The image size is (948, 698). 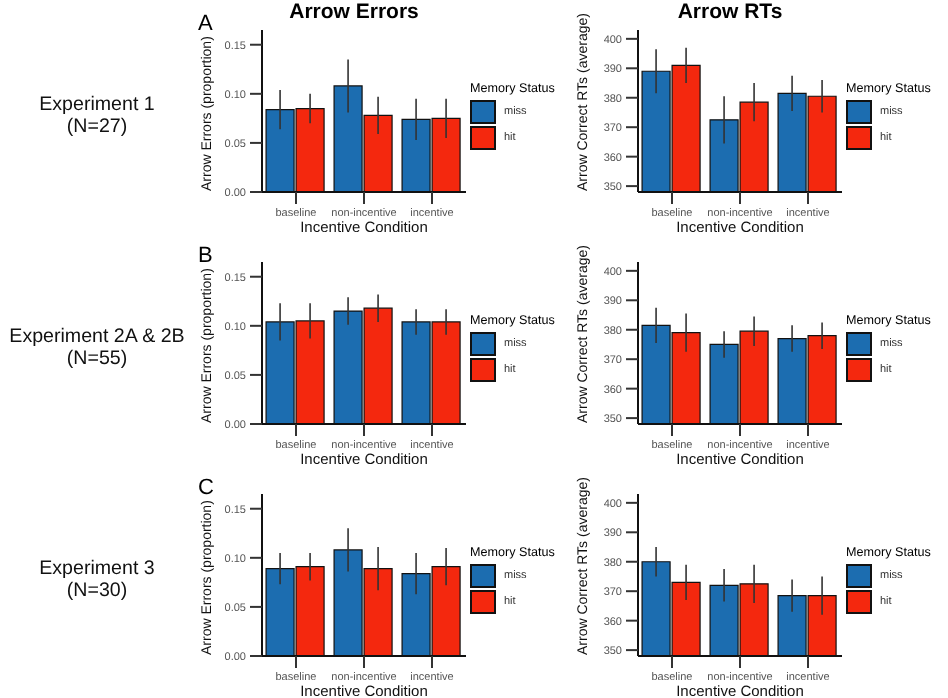 What do you see at coordinates (205, 24) in the screenshot?
I see `text: A` at bounding box center [205, 24].